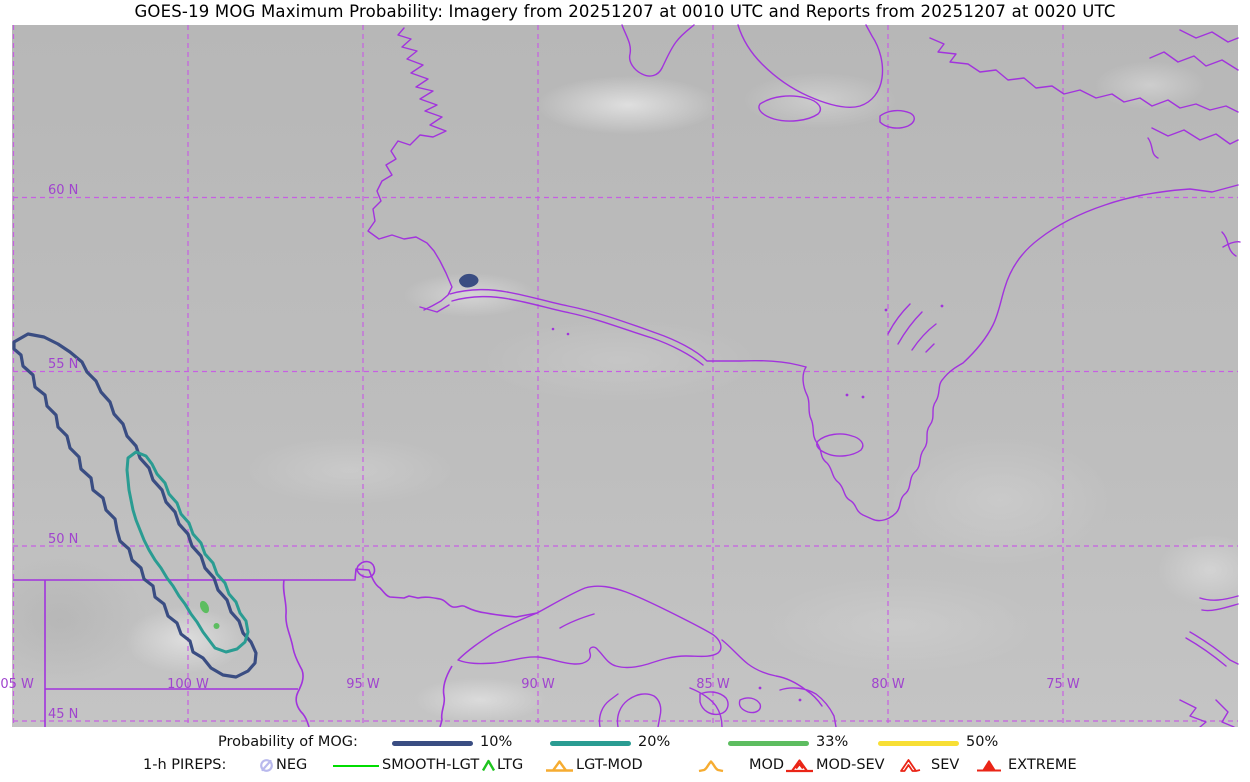  Describe the element at coordinates (292, 765) in the screenshot. I see `pirep-neg-label: NEG` at that location.